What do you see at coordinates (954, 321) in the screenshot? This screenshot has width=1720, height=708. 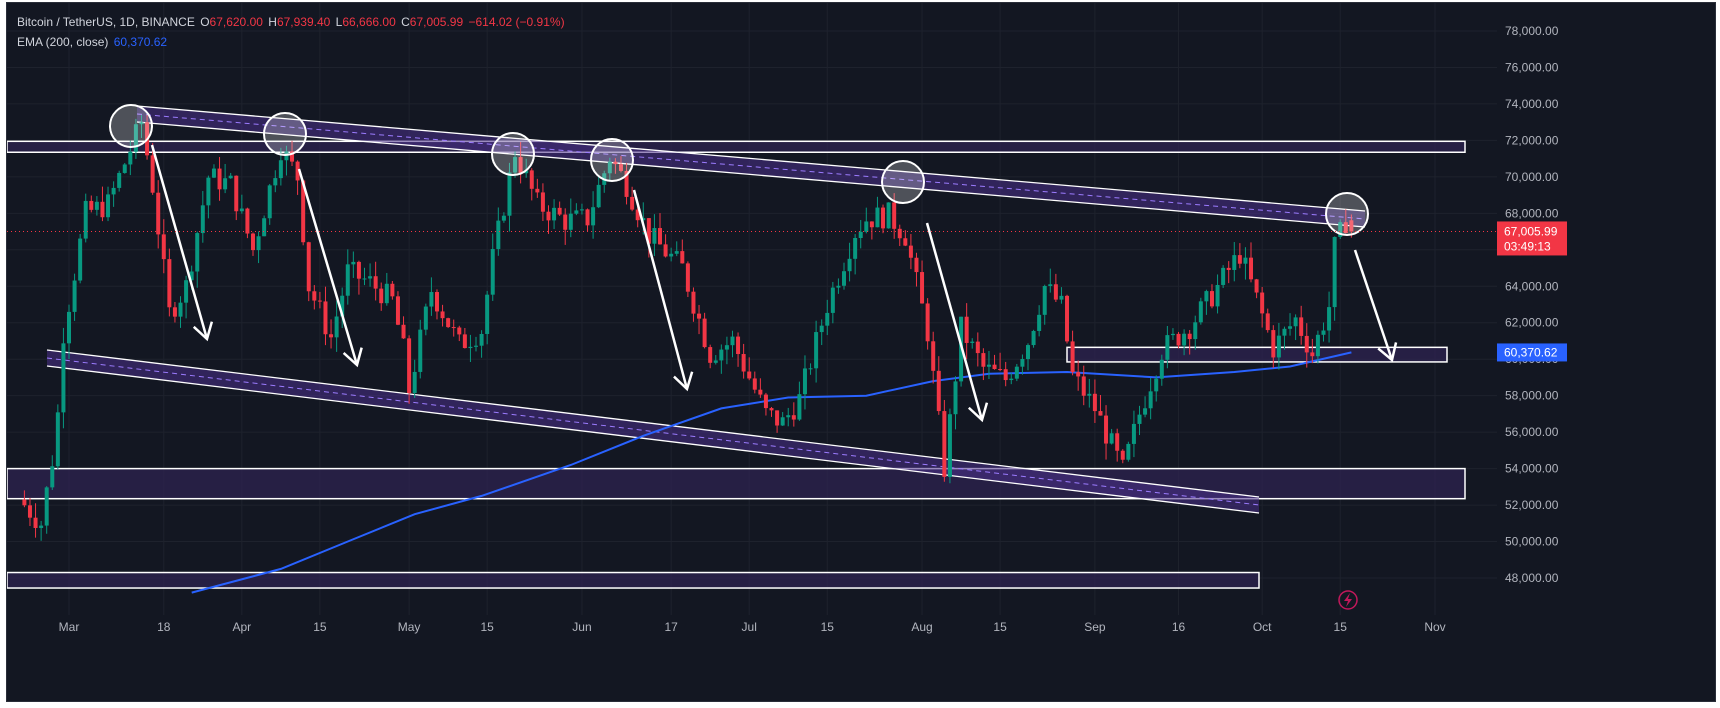 I see `arrow-shaft` at bounding box center [954, 321].